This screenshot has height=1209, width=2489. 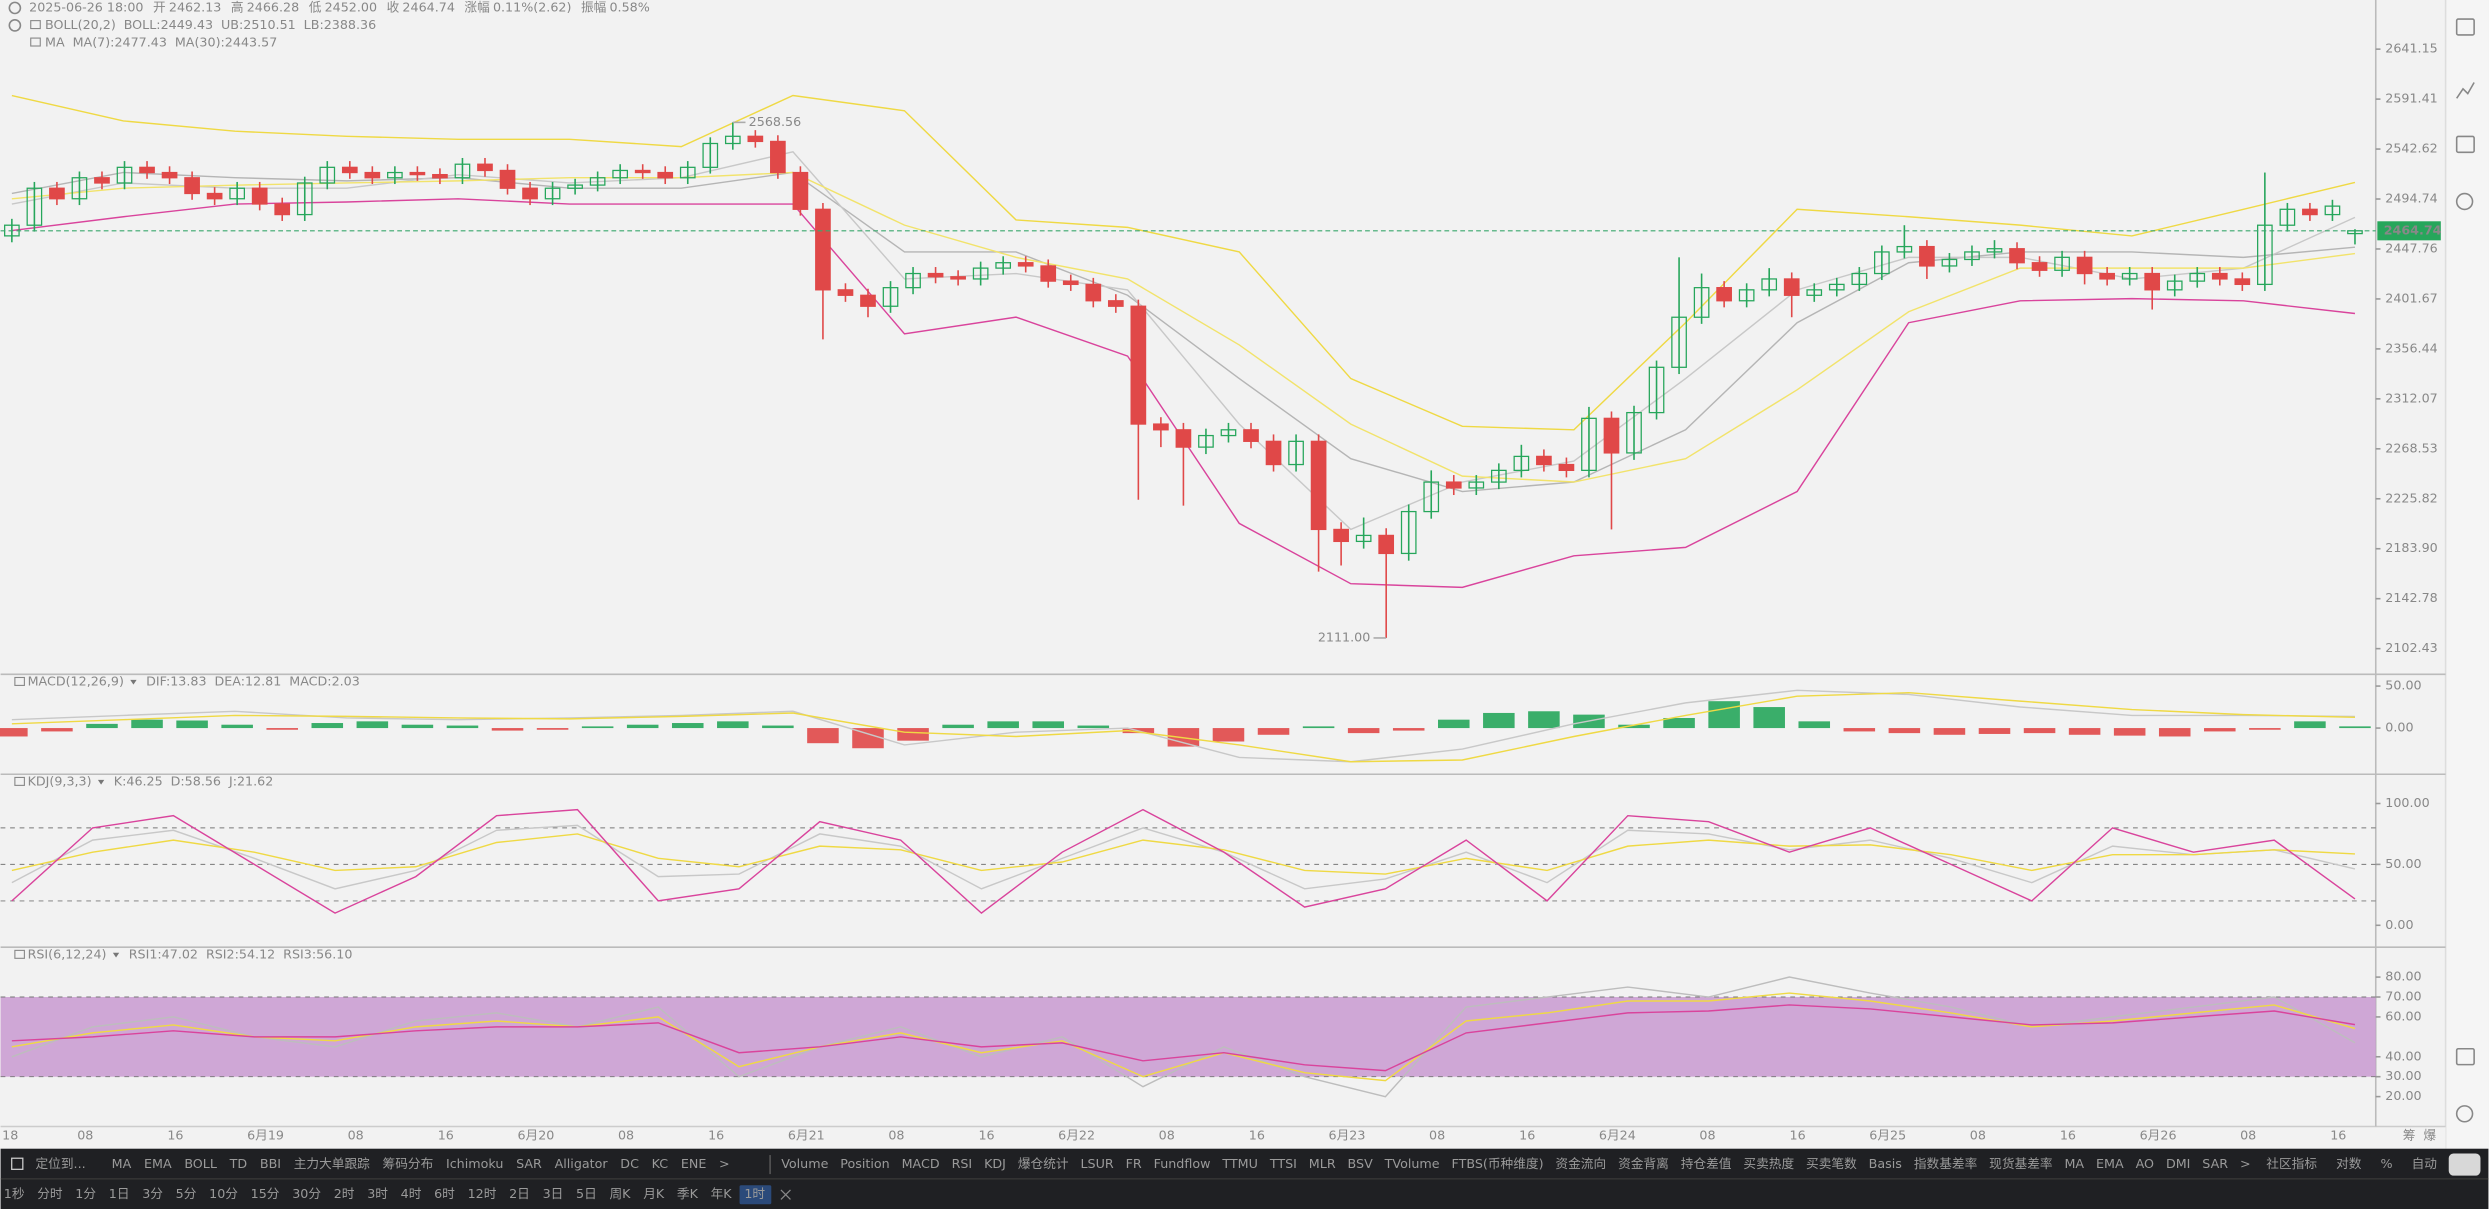 What do you see at coordinates (1643, 1163) in the screenshot?
I see `toolbar-button: 资金背离` at bounding box center [1643, 1163].